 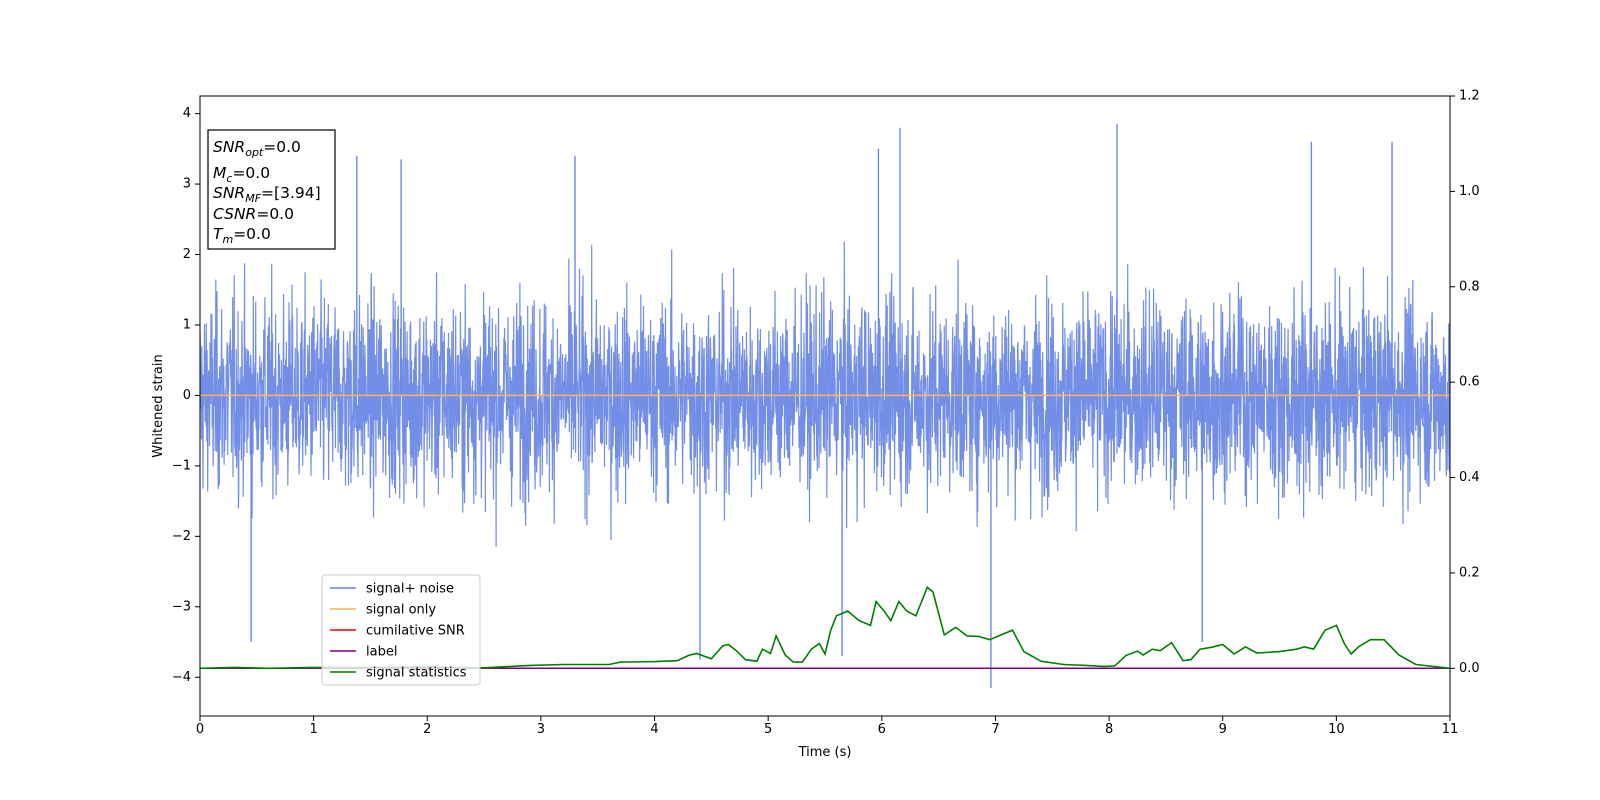 I want to click on tm-text: Tm=0.0, so click(x=242, y=235).